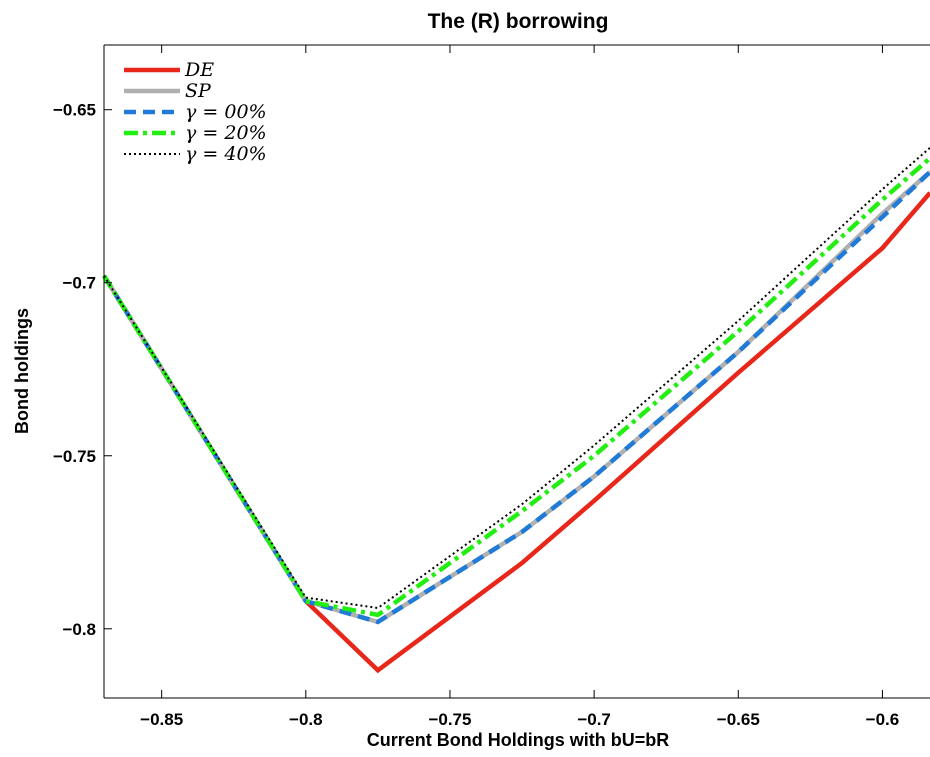 Image resolution: width=930 pixels, height=757 pixels. I want to click on x-tick-label: −0.8, so click(306, 719).